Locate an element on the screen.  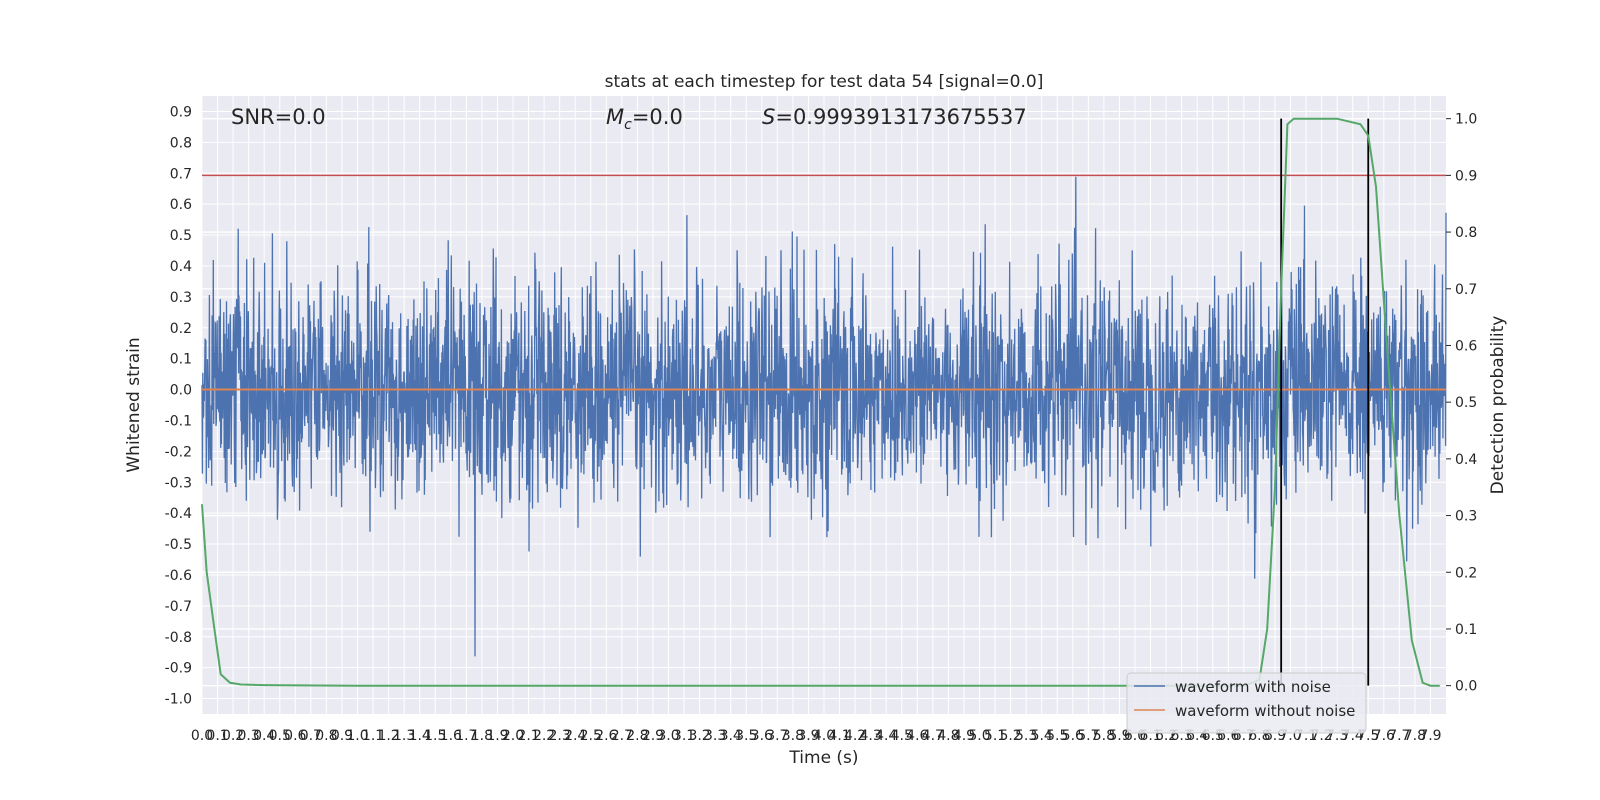
y2-tick-label: 0.5 is located at coordinates (1466, 403).